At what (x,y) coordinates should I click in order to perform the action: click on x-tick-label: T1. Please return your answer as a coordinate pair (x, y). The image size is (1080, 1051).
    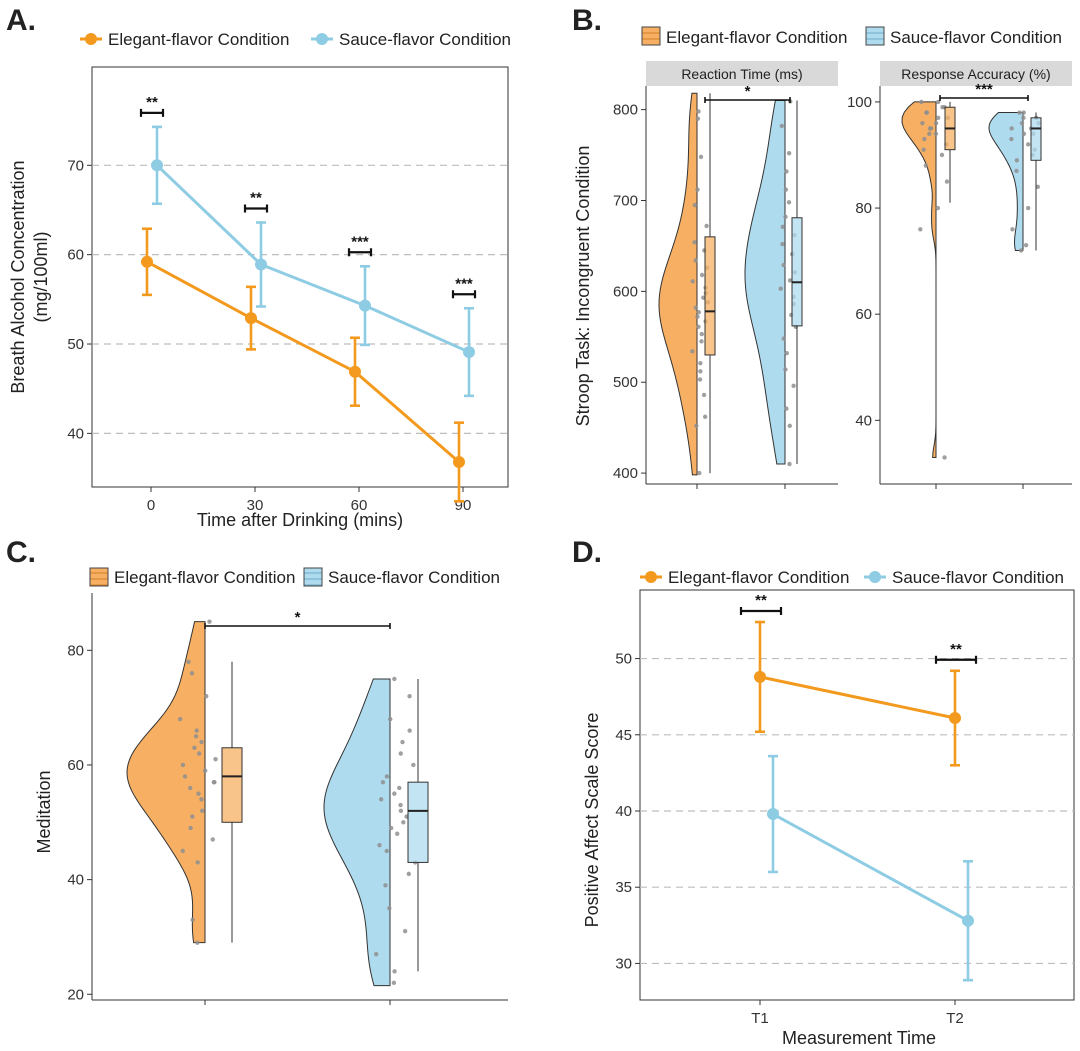
    Looking at the image, I should click on (760, 1018).